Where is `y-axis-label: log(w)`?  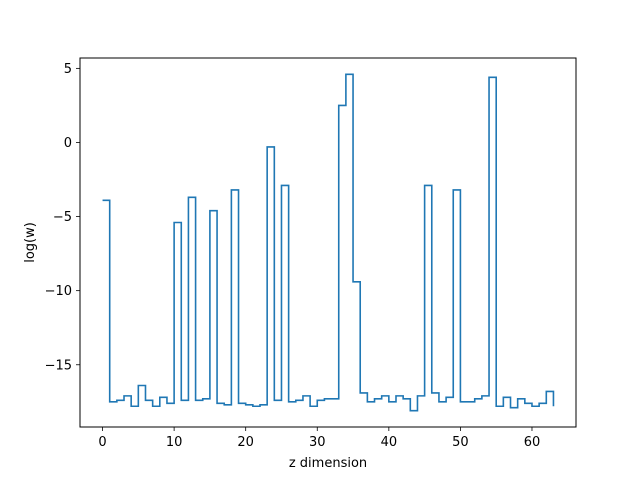 y-axis-label: log(w) is located at coordinates (30, 242).